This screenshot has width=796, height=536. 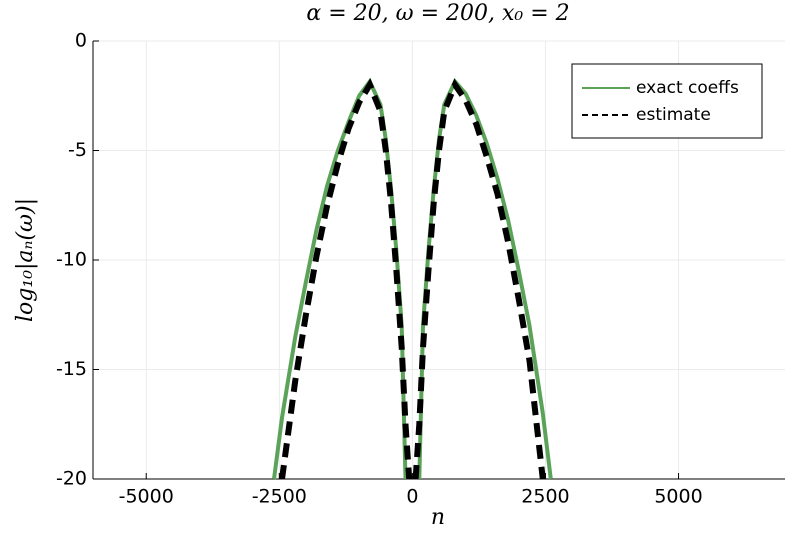 I want to click on x-tick-label: 0, so click(x=412, y=497).